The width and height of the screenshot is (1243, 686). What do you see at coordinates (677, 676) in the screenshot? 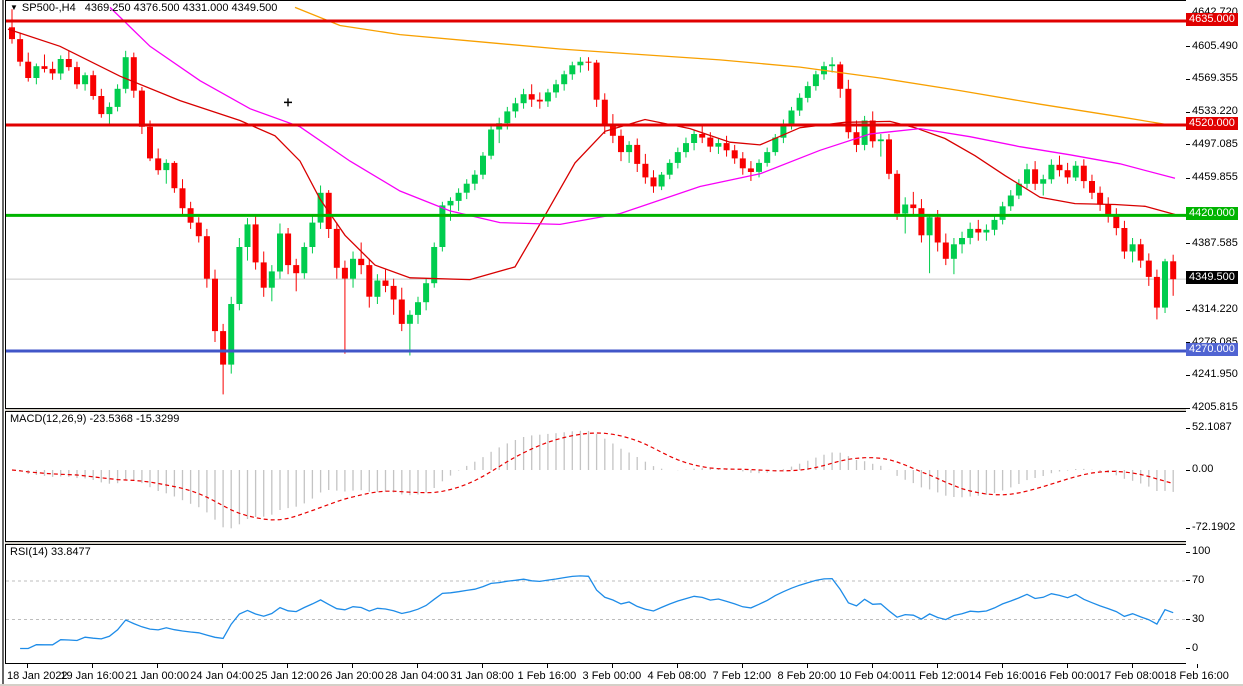
I see `time-tick-label: 4 Feb 08:00` at bounding box center [677, 676].